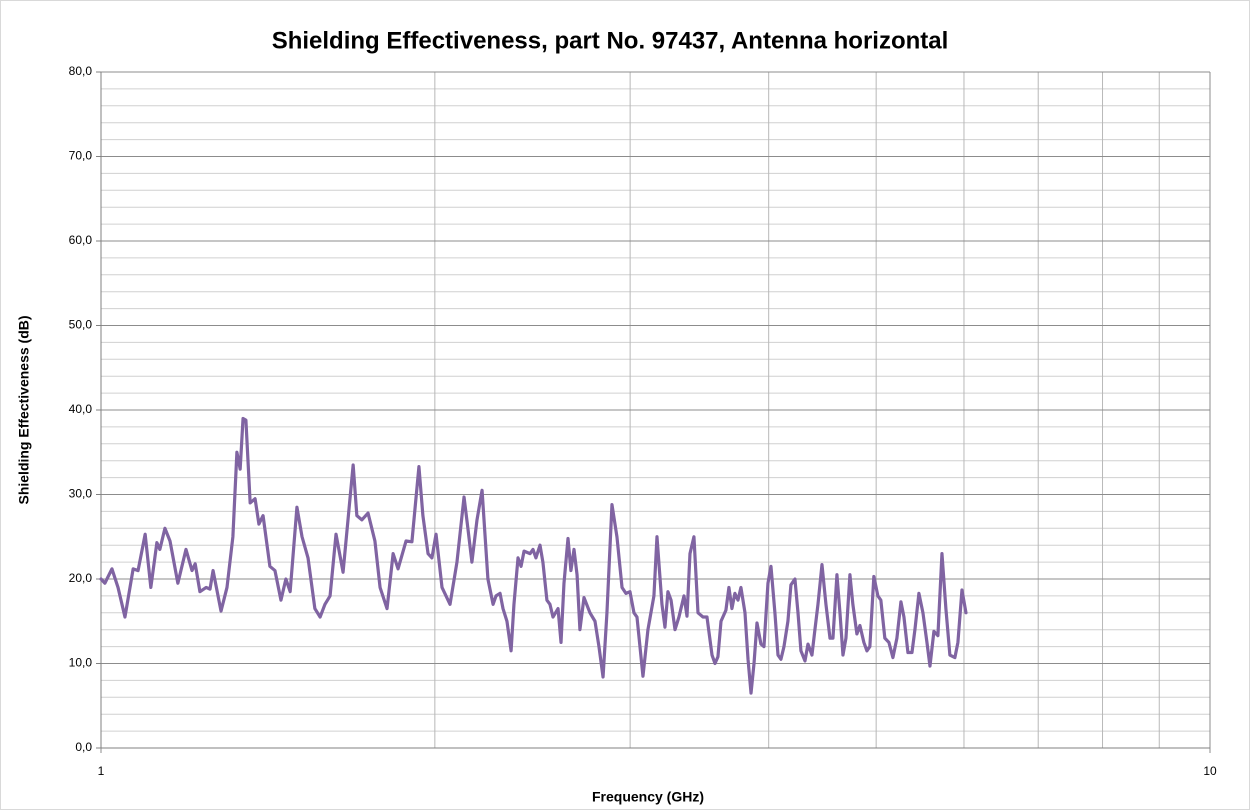 The height and width of the screenshot is (810, 1250). Describe the element at coordinates (81, 325) in the screenshot. I see `y-tick-label: 50,0` at that location.